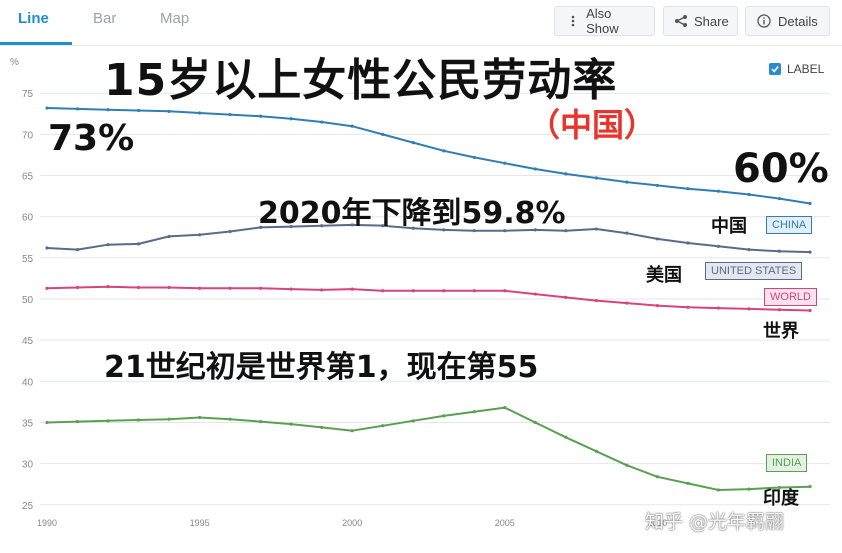 Image resolution: width=842 pixels, height=553 pixels. Describe the element at coordinates (754, 271) in the screenshot. I see `series-tag-united-states: UNITED STATES` at that location.